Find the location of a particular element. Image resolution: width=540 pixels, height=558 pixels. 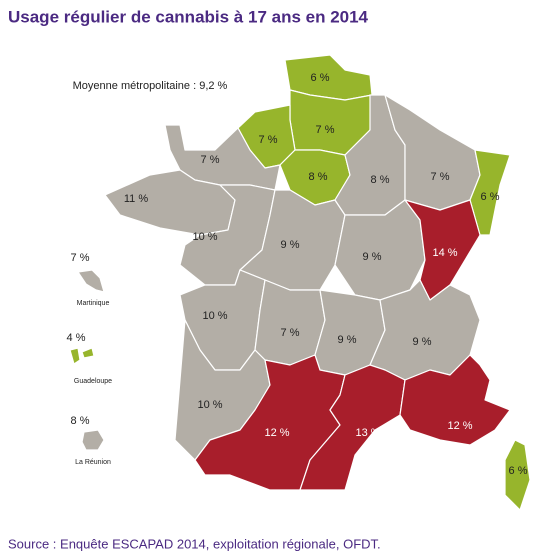

overseas-label: 8 % is located at coordinates (80, 421).